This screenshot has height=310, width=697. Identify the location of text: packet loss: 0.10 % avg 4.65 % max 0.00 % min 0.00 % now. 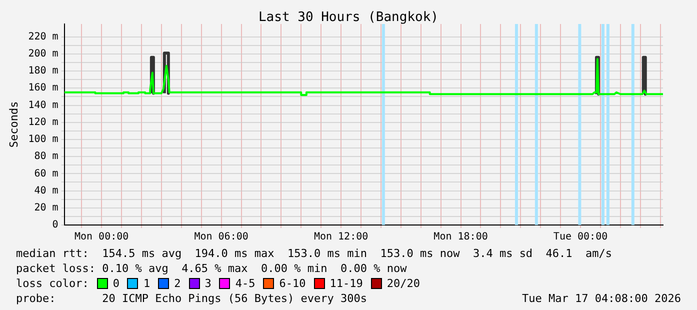
(212, 268).